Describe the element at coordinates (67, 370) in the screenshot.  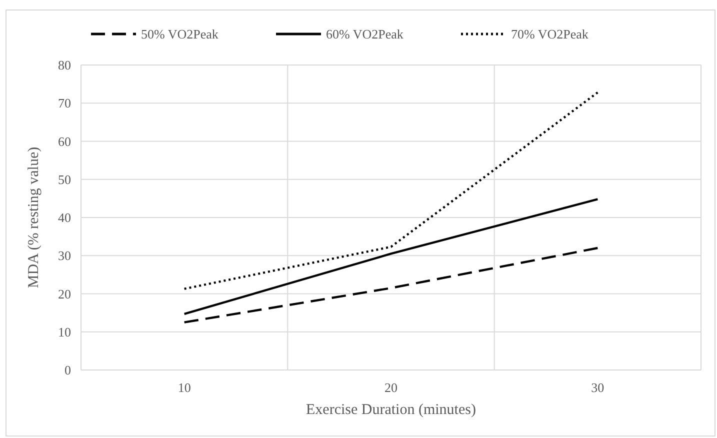
I see `y-tick-label: 0` at that location.